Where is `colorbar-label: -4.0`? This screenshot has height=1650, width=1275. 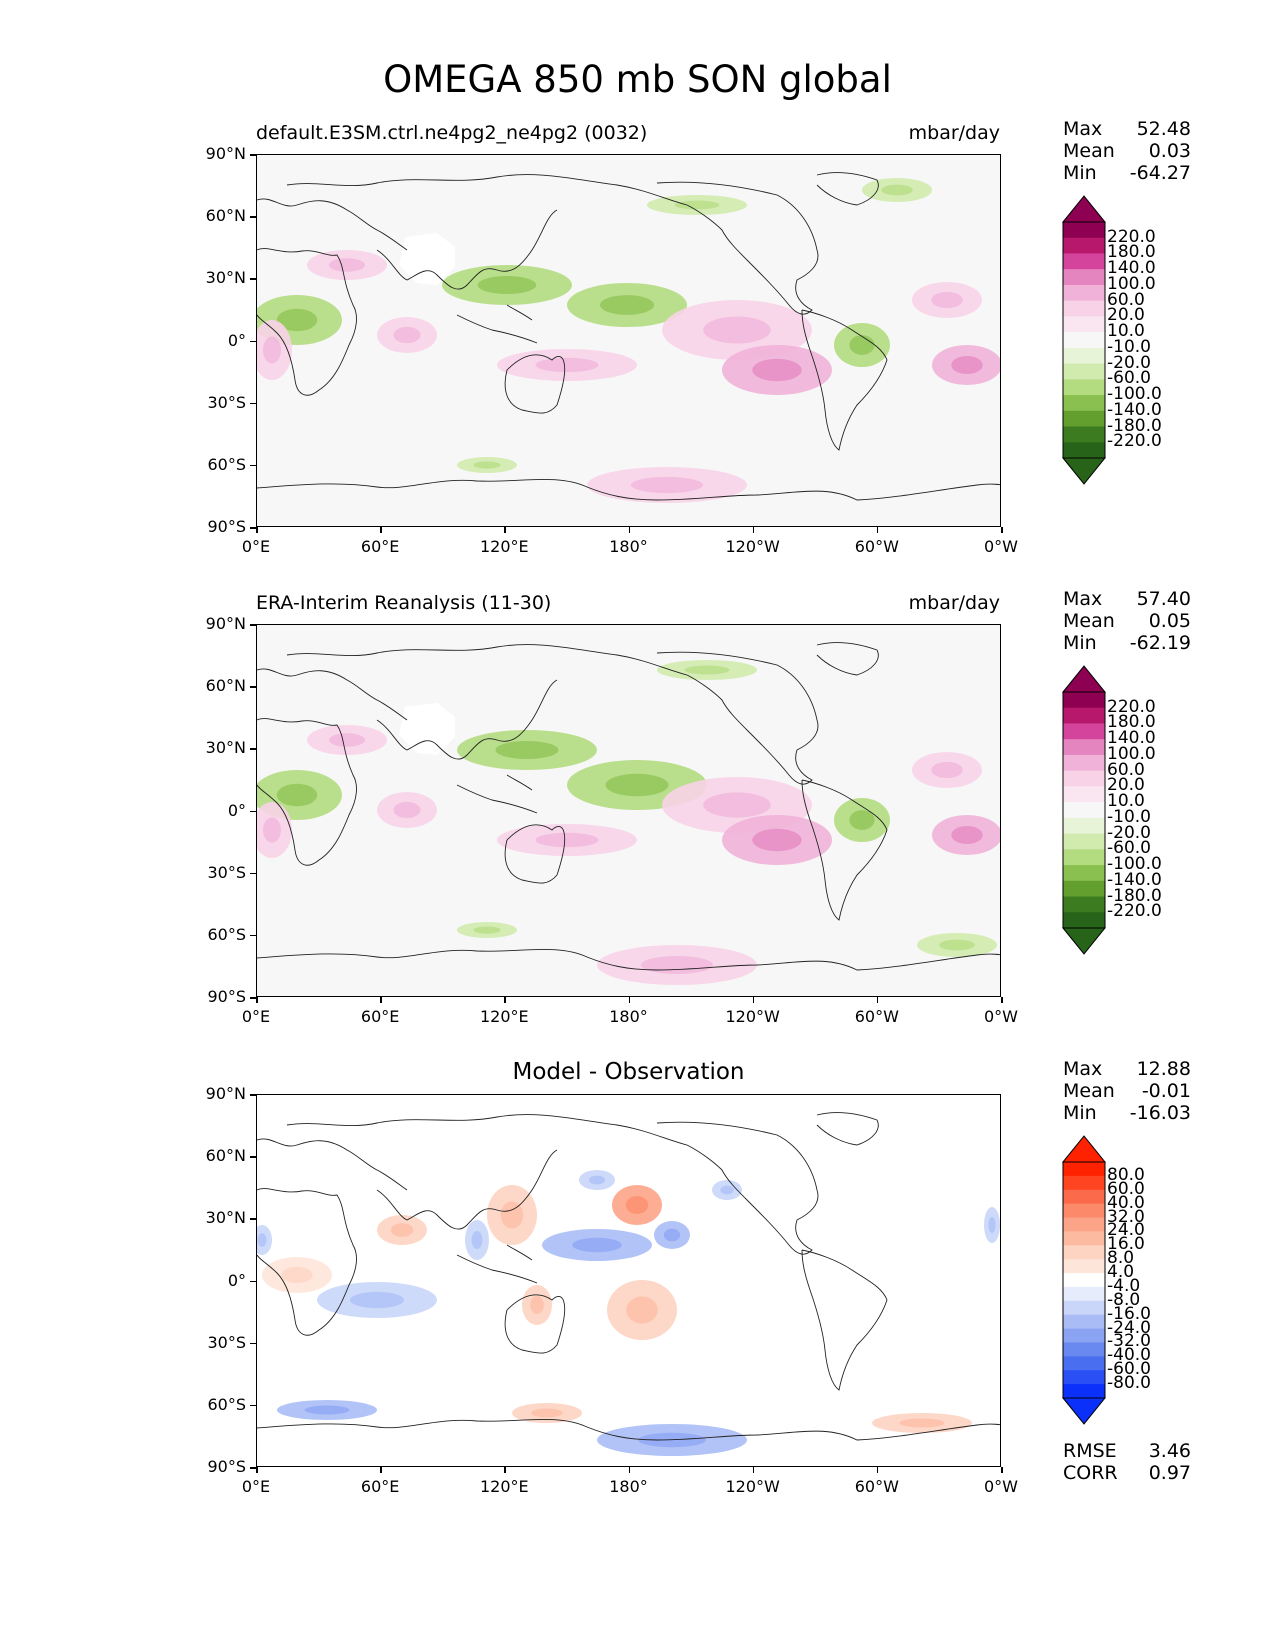 colorbar-label: -4.0 is located at coordinates (1124, 1285).